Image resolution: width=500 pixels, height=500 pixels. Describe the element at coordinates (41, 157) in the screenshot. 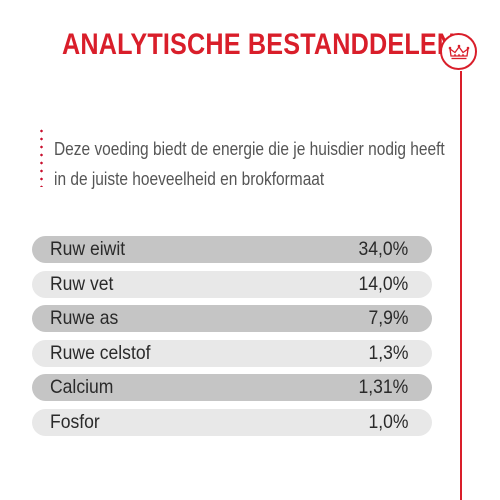

I see `dotted-accent-line` at that location.